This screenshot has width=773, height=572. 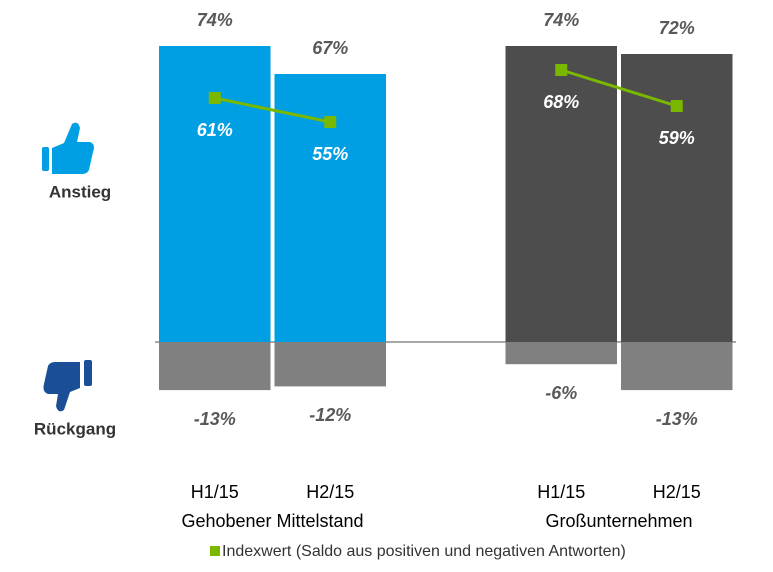 I want to click on thumbs-down-icon, so click(x=67, y=386).